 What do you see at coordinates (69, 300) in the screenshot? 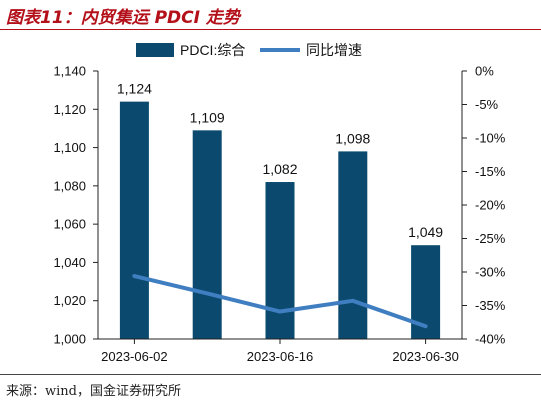
I see `left-tick-label: 1,020` at bounding box center [69, 300].